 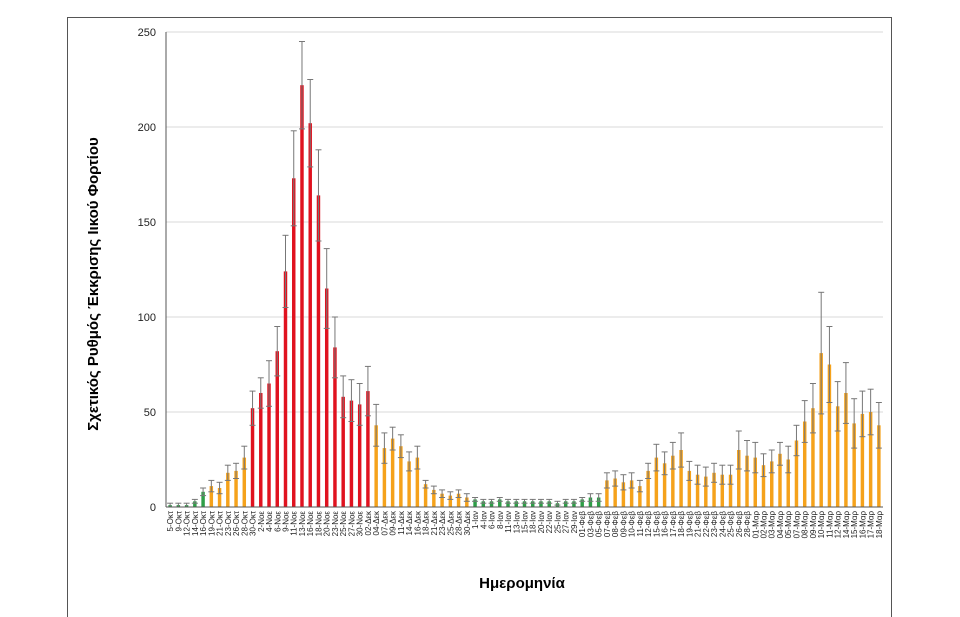 I want to click on x-tick-label: 18-Ιαν, so click(x=533, y=522).